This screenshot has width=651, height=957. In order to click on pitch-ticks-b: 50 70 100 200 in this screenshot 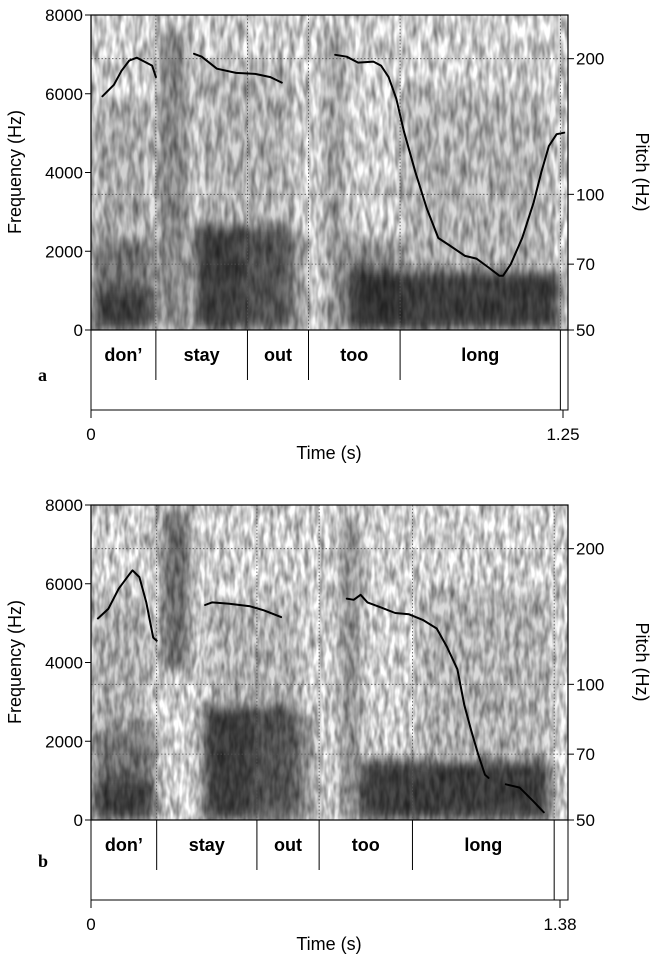, I will do `click(586, 685)`.